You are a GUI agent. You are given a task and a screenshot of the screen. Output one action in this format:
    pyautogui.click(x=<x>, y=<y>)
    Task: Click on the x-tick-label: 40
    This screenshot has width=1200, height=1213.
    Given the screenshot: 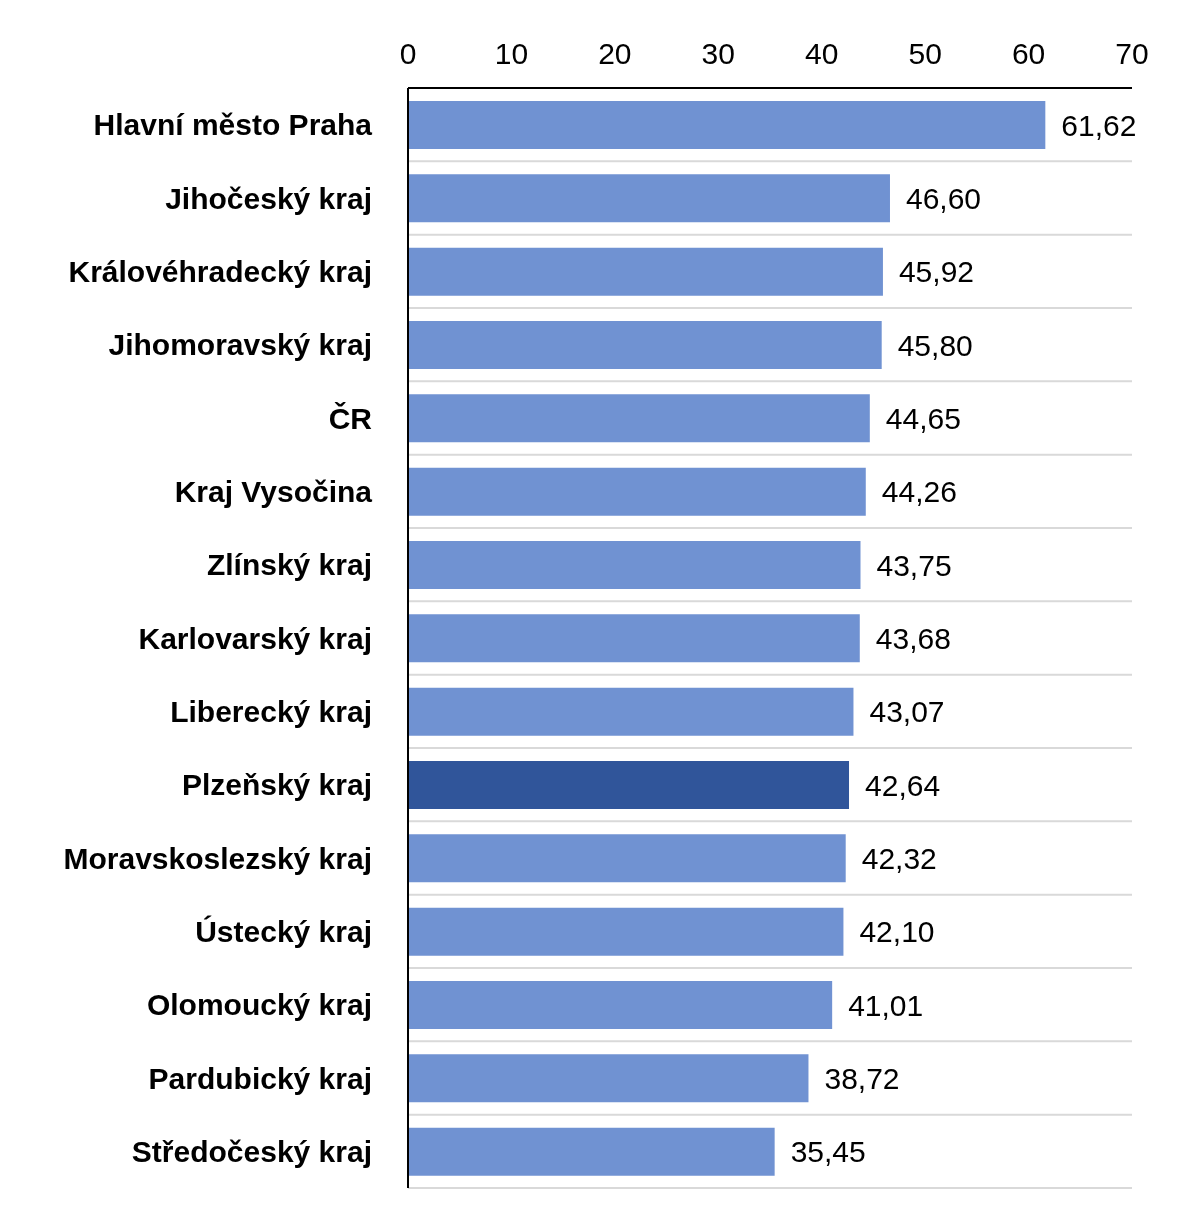 What is the action you would take?
    pyautogui.click(x=822, y=53)
    